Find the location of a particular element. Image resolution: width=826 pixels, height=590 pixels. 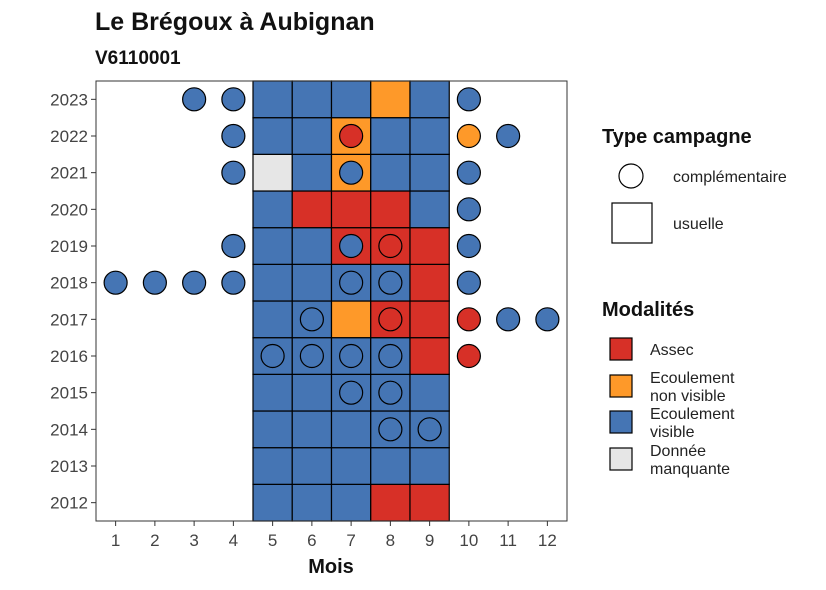

x-tick-label: 12 is located at coordinates (547, 540).